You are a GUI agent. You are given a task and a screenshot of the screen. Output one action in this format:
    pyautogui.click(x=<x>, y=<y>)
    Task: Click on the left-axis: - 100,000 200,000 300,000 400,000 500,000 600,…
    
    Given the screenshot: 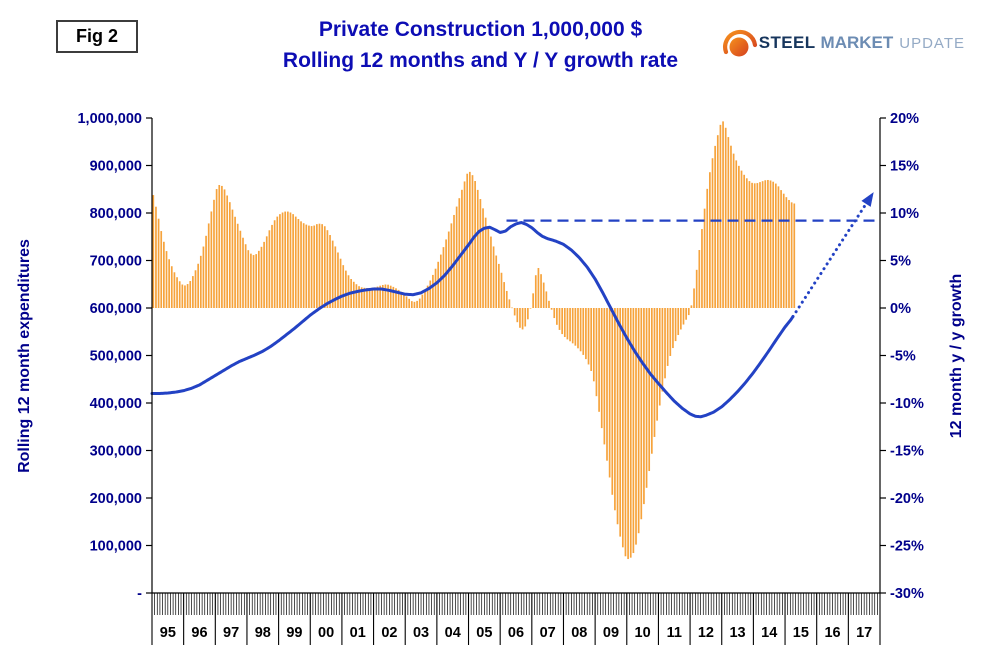 What is the action you would take?
    pyautogui.click(x=114, y=356)
    